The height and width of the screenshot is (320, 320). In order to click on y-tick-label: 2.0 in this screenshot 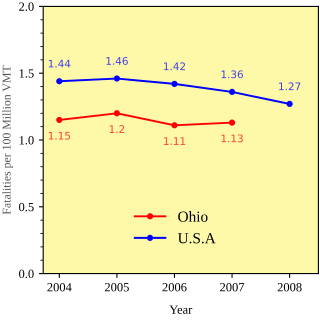, I will do `click(26, 6)`.